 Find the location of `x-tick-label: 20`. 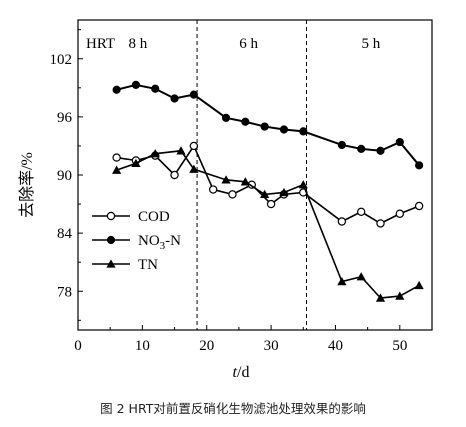

x-tick-label: 20 is located at coordinates (206, 346).